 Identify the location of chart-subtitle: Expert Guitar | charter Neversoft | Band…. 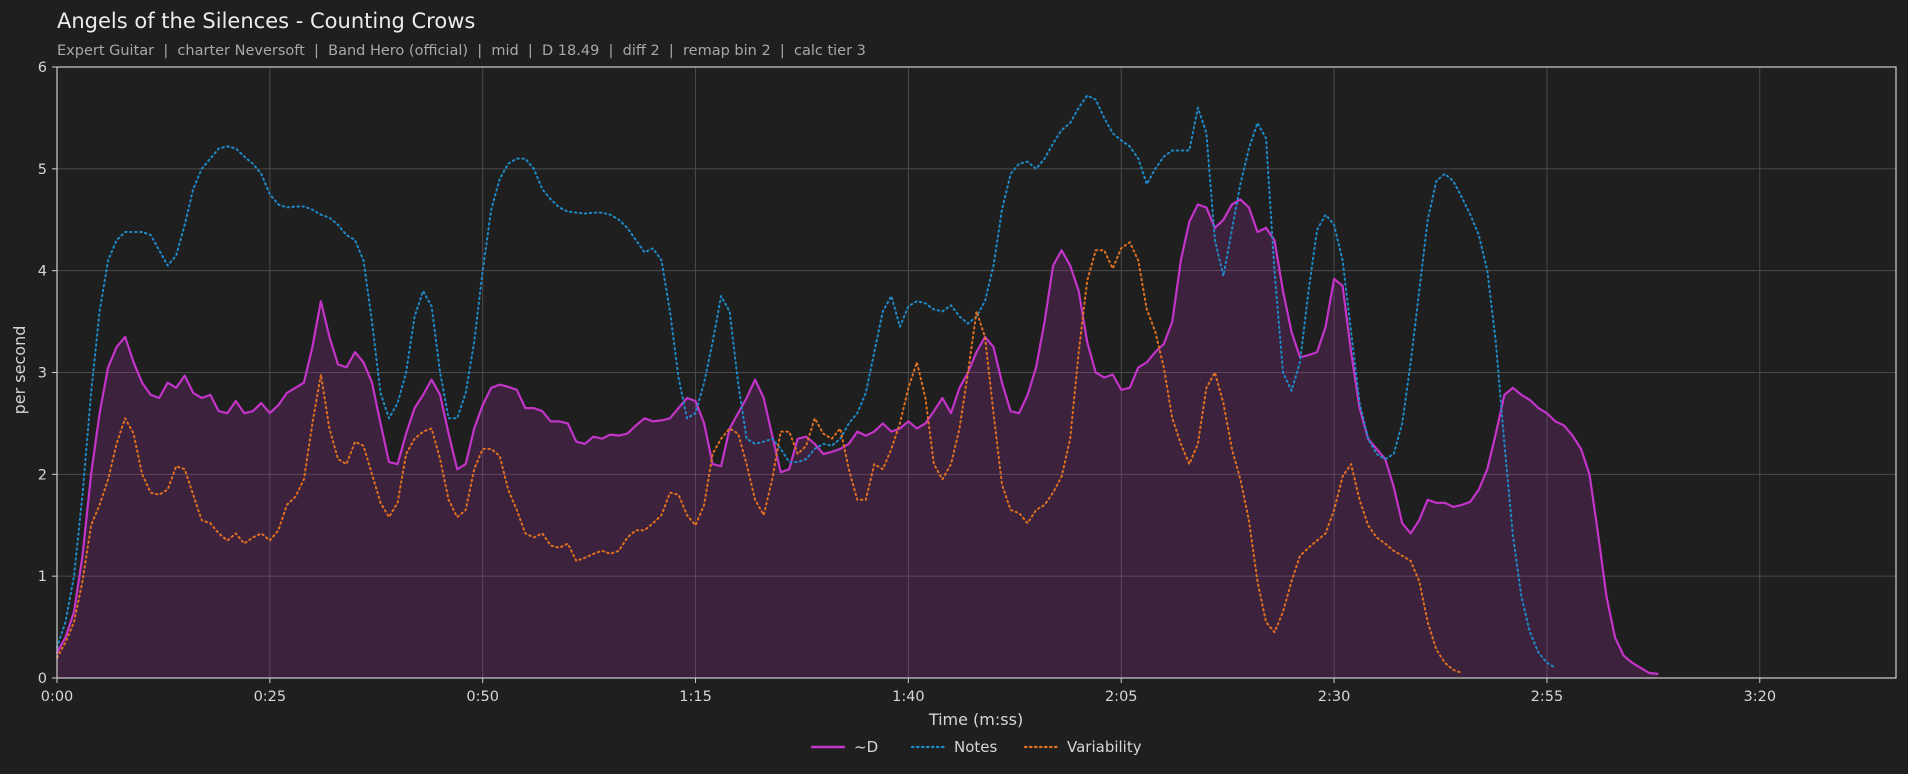
(461, 51).